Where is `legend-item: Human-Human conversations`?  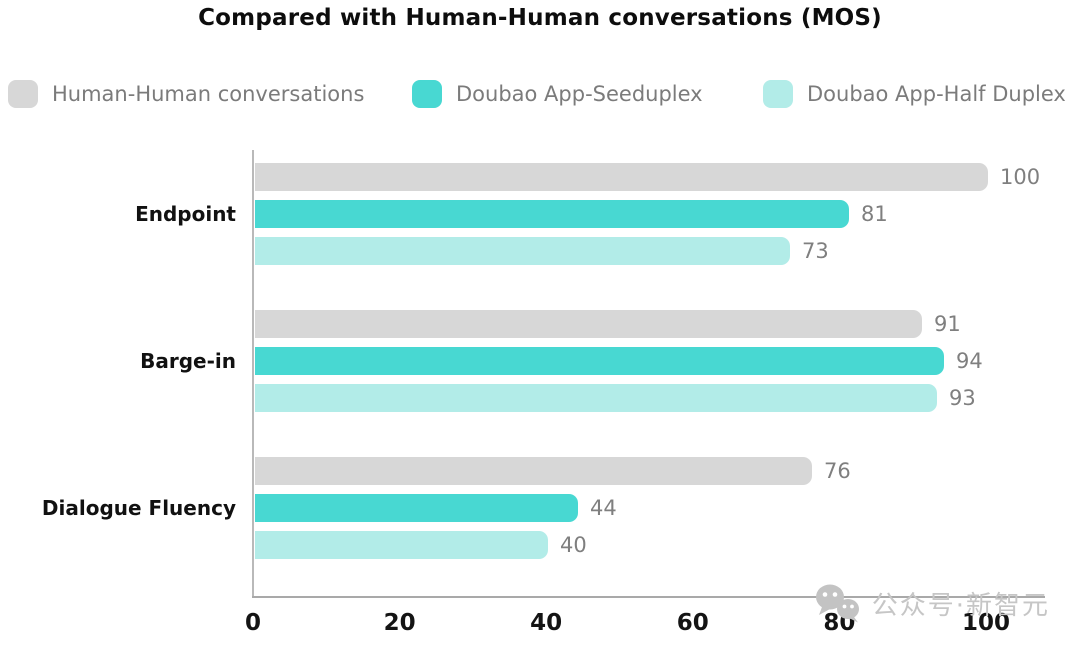
legend-item: Human-Human conversations is located at coordinates (186, 94).